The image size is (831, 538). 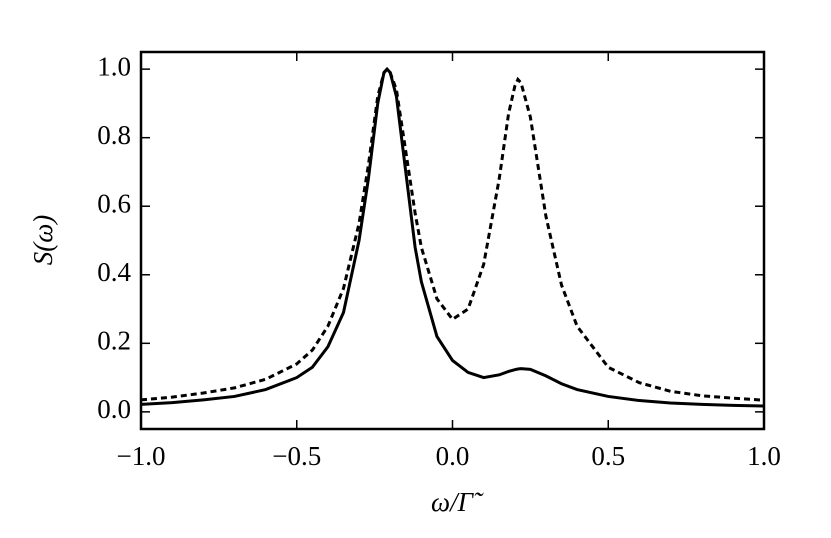 I want to click on x-axis-label: ω/Γ̃, so click(x=457, y=502).